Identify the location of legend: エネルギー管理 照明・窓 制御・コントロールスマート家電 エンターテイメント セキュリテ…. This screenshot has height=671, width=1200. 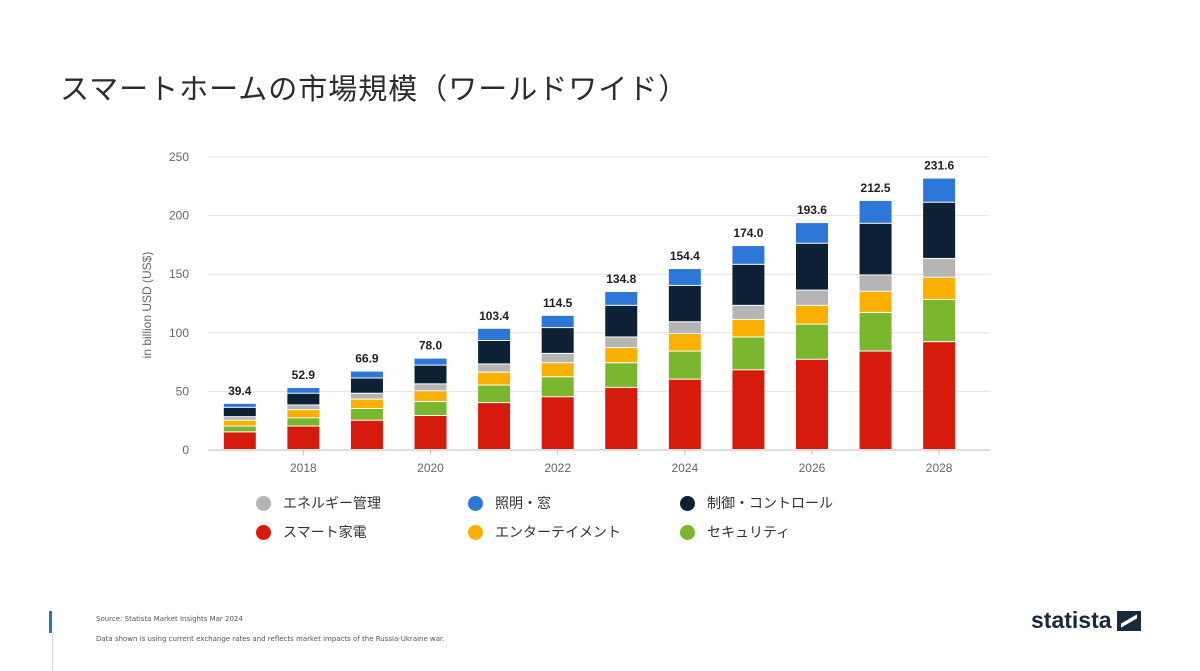
(576, 517).